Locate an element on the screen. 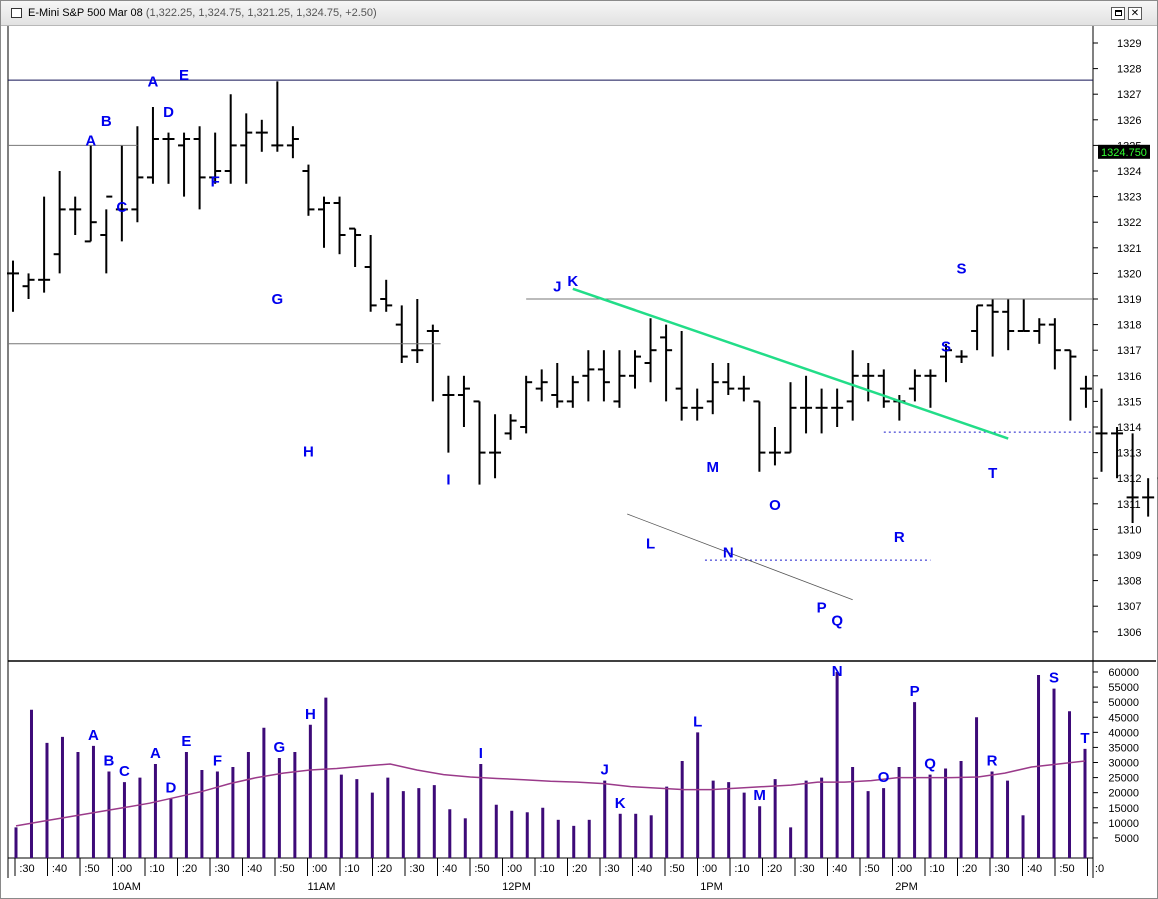 The image size is (1158, 899). price-tick-label: 1313 is located at coordinates (1129, 454).